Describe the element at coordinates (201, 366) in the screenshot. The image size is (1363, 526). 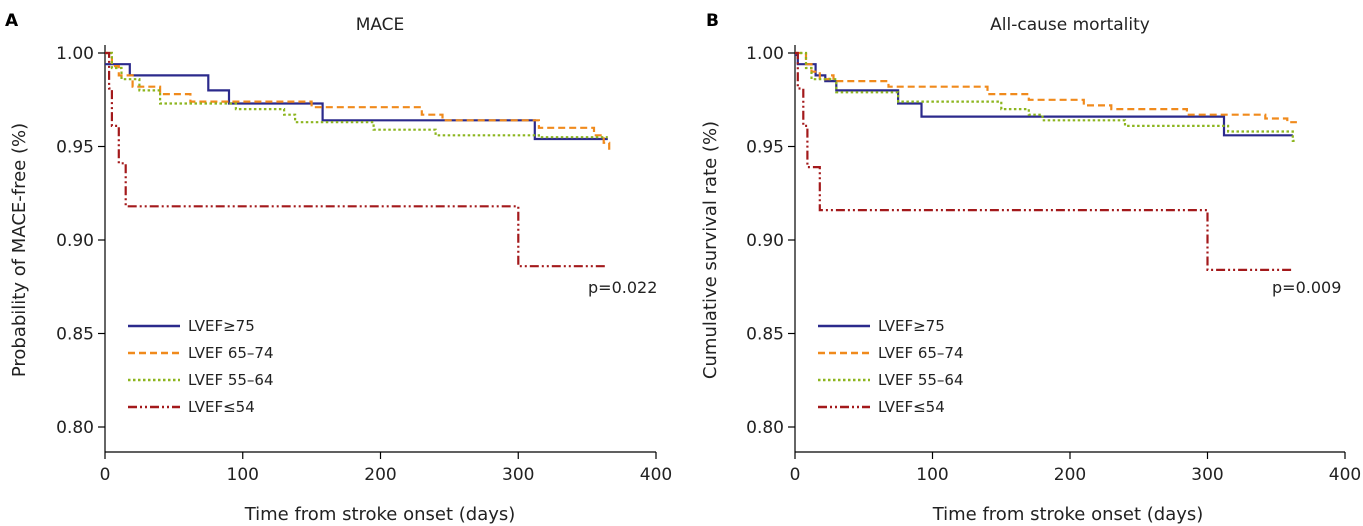
I see `panel-a-legend: LVEF≥75 LVEF 65–74 LVEF 55–64 LVEF≤54` at that location.